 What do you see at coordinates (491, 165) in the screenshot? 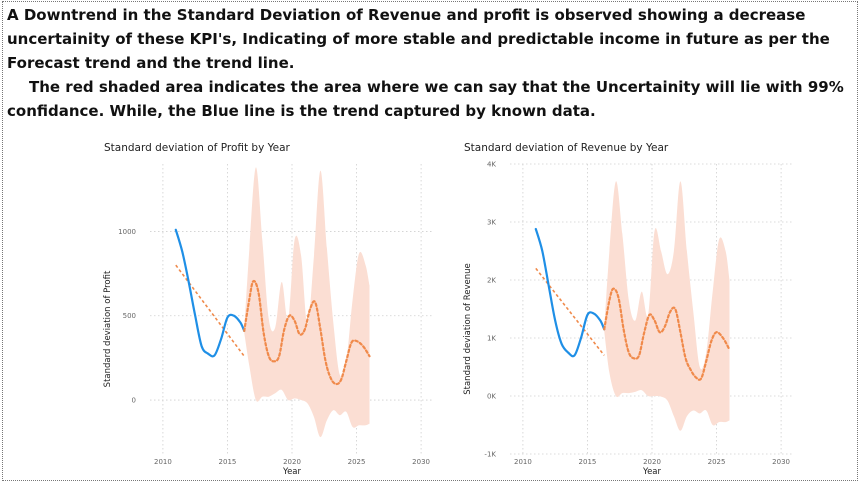
I see `y-tick-label: 4K` at bounding box center [491, 165].